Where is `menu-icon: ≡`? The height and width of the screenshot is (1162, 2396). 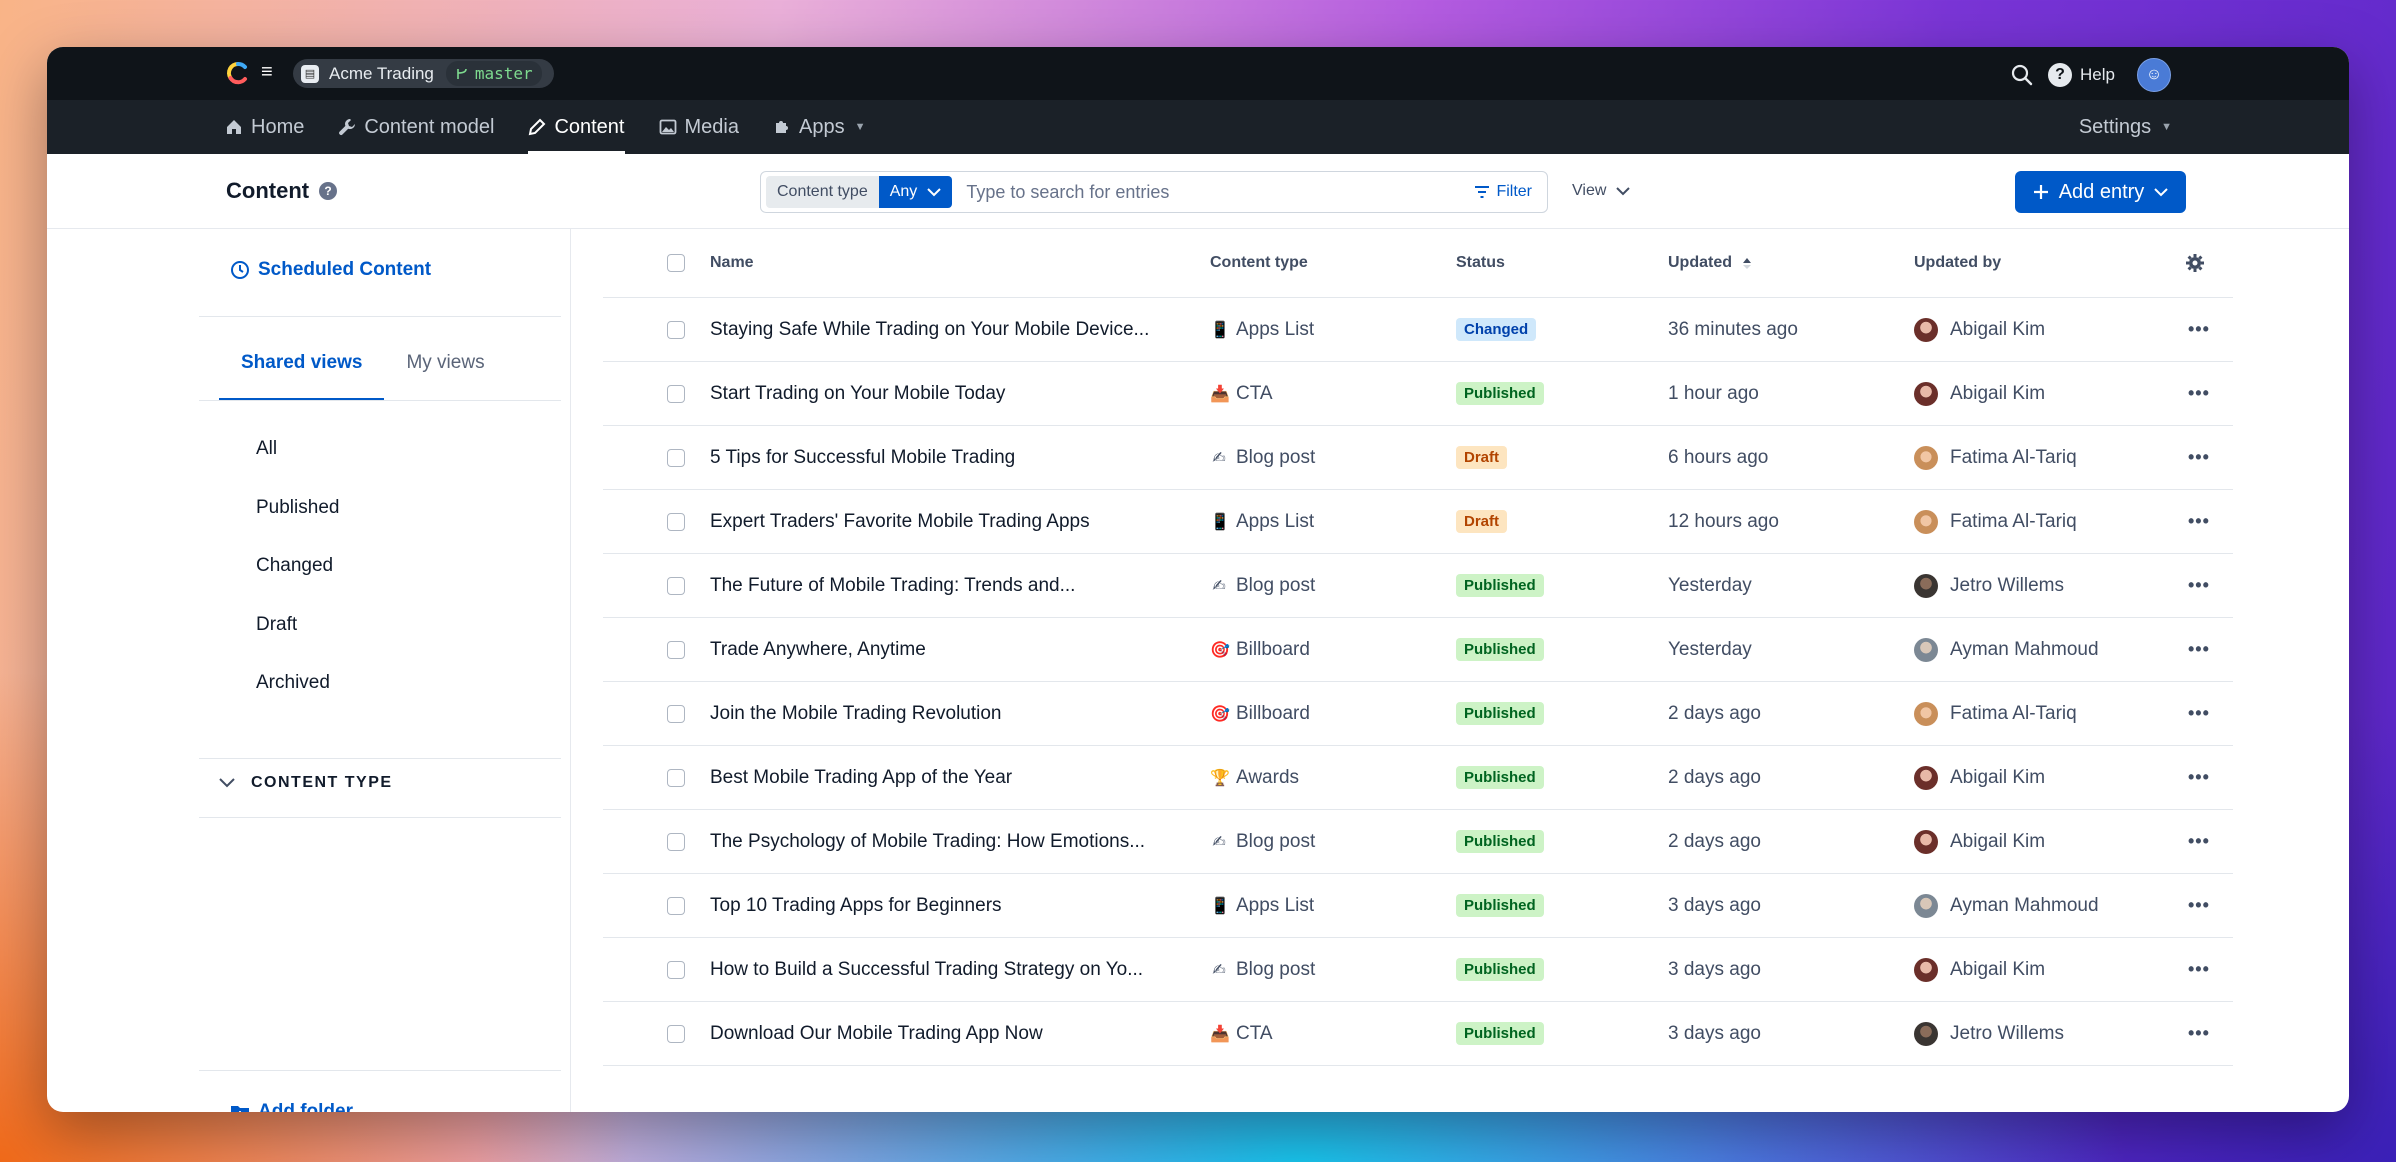
menu-icon: ≡ is located at coordinates (267, 72).